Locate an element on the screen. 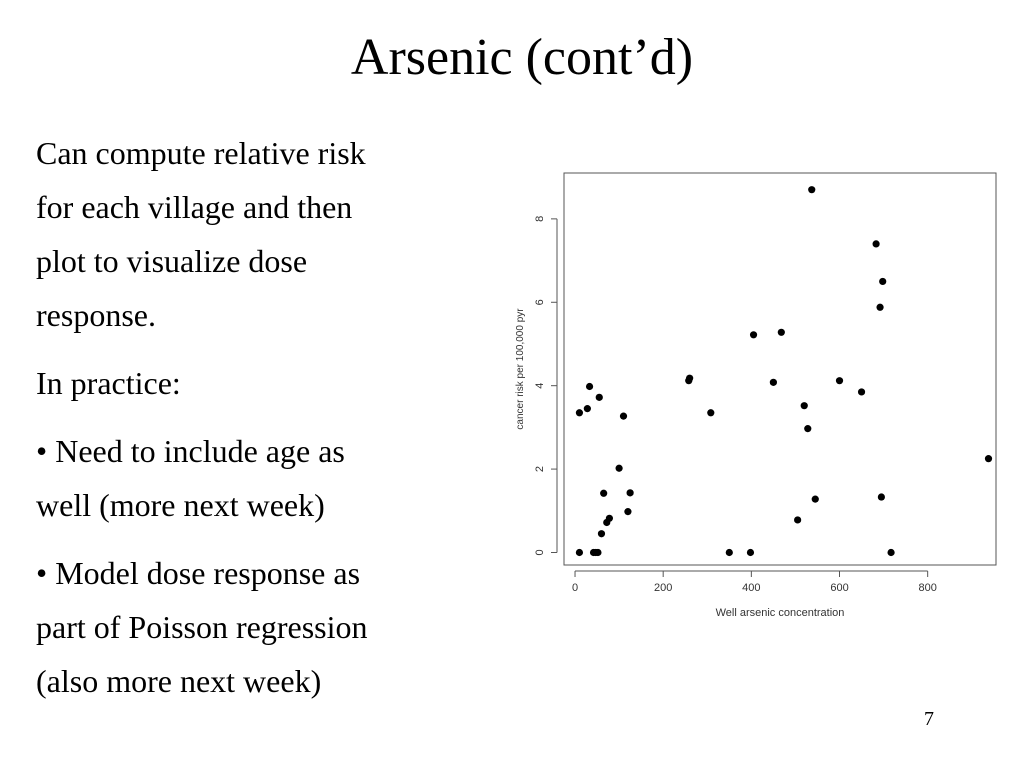 Image resolution: width=1024 pixels, height=768 pixels. text-line: response. is located at coordinates (96, 315).